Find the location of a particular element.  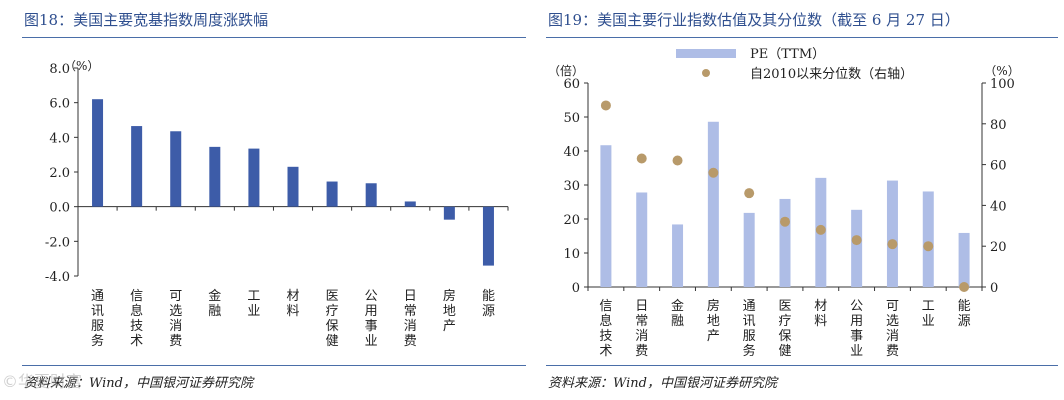

left-x-category-label: 公用事业 is located at coordinates (371, 319).